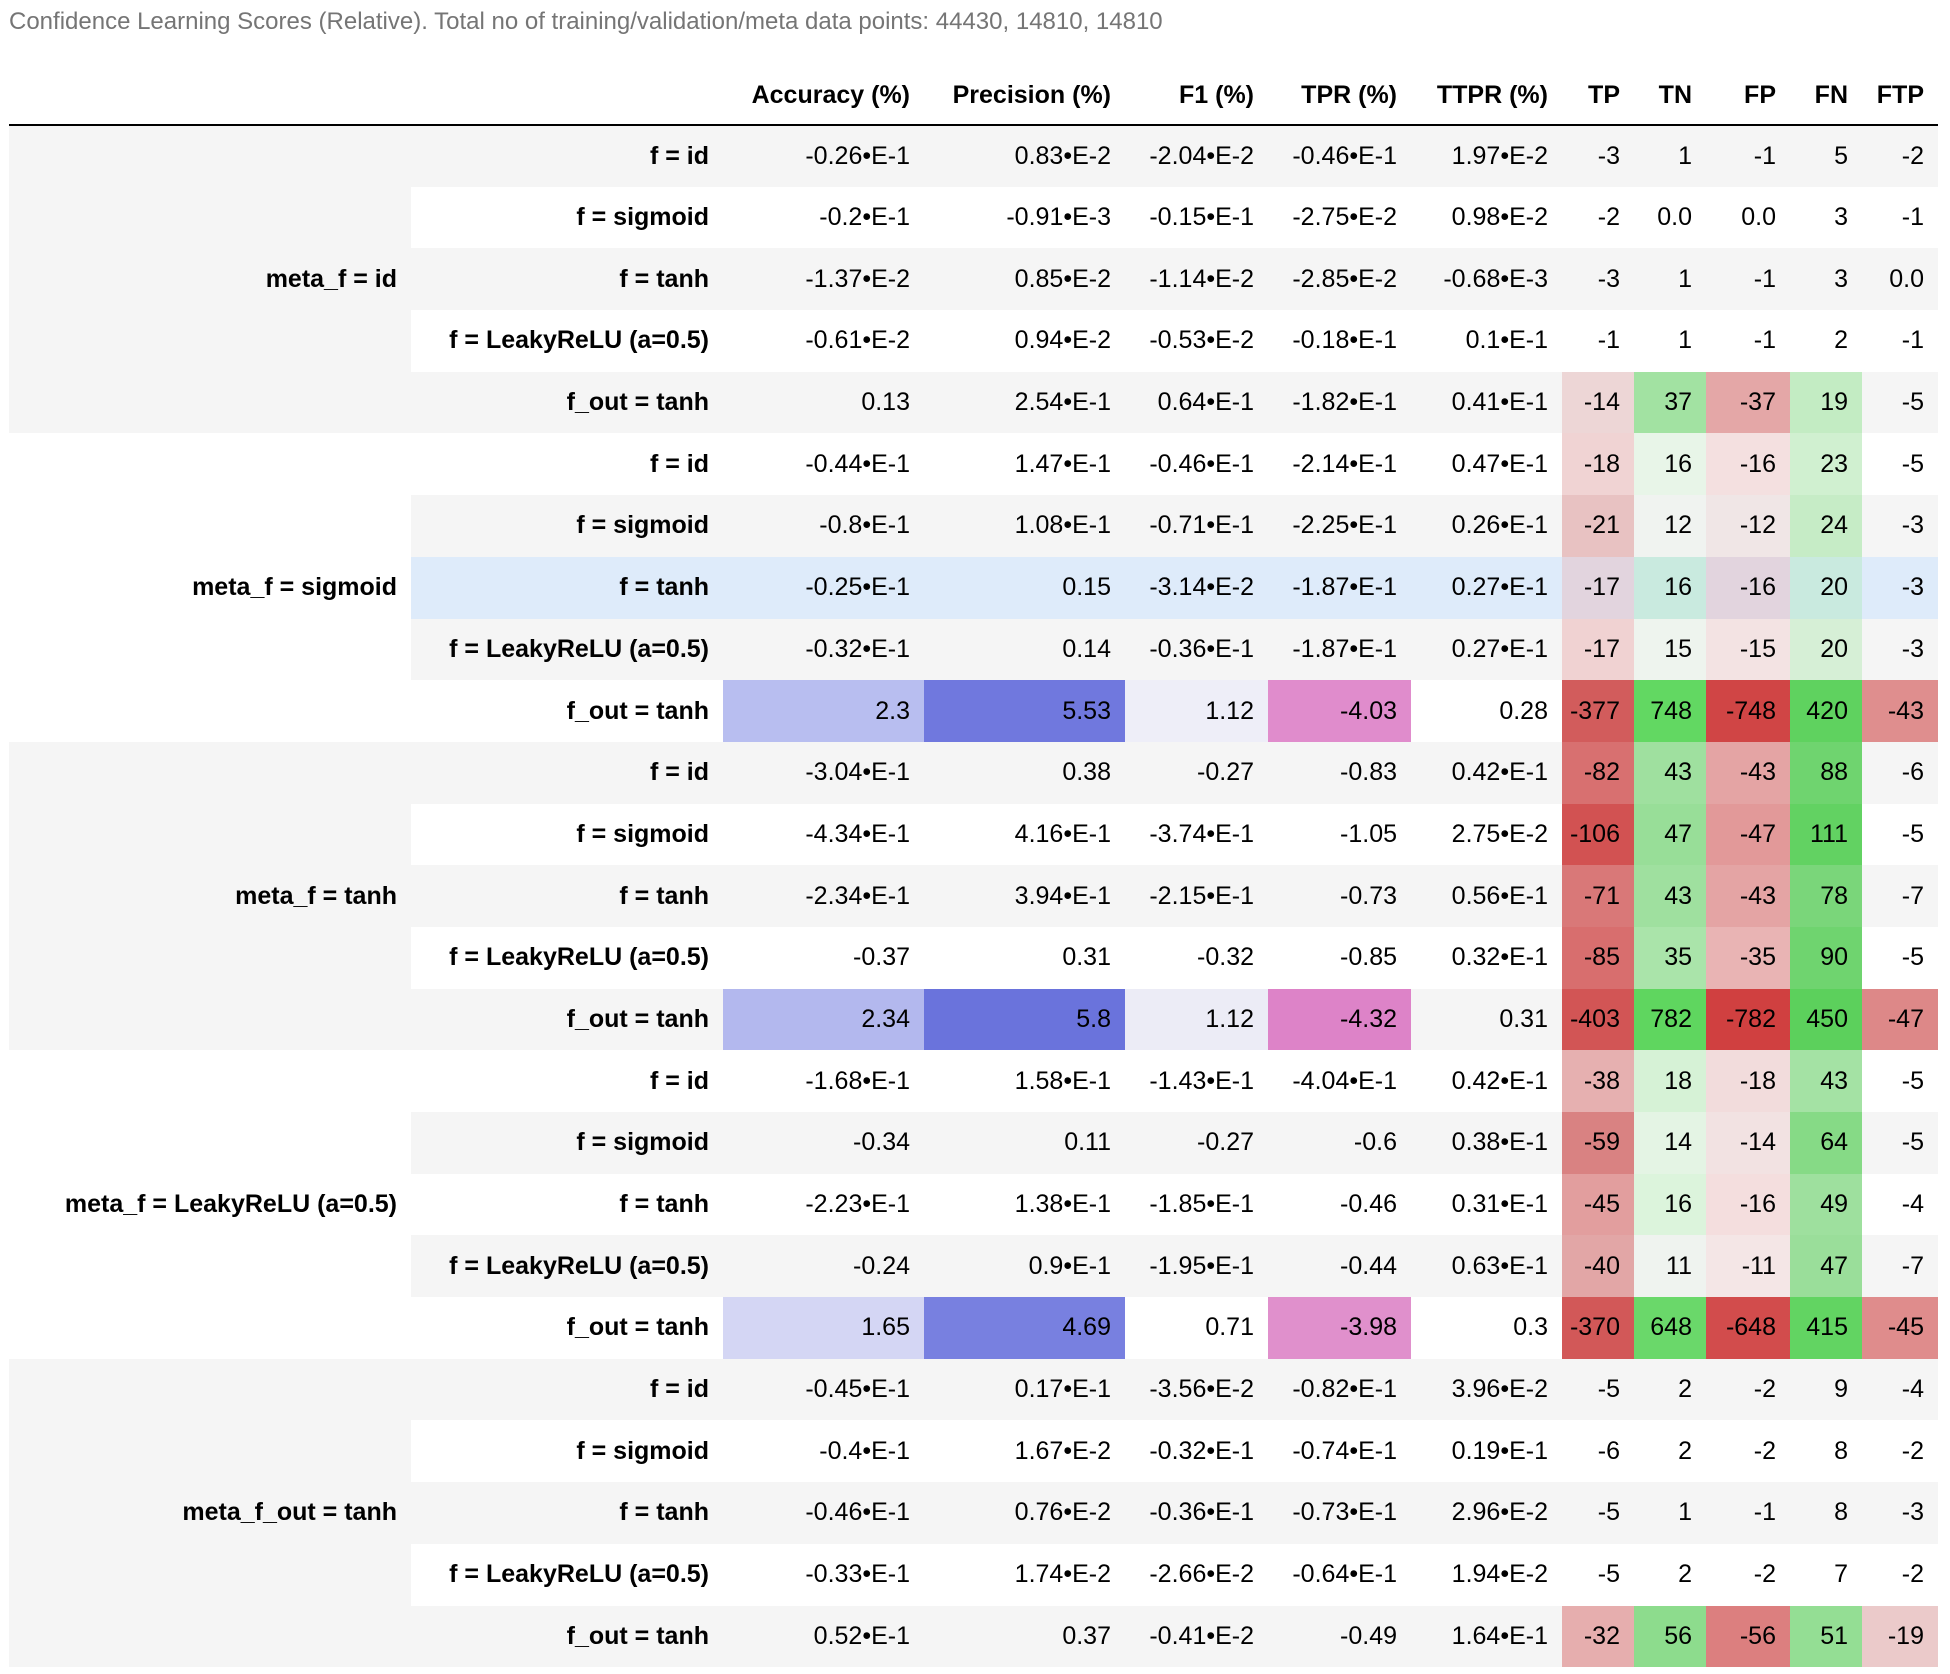 Image resolution: width=1950 pixels, height=1674 pixels. I want to click on value-cell: 1, so click(1670, 156).